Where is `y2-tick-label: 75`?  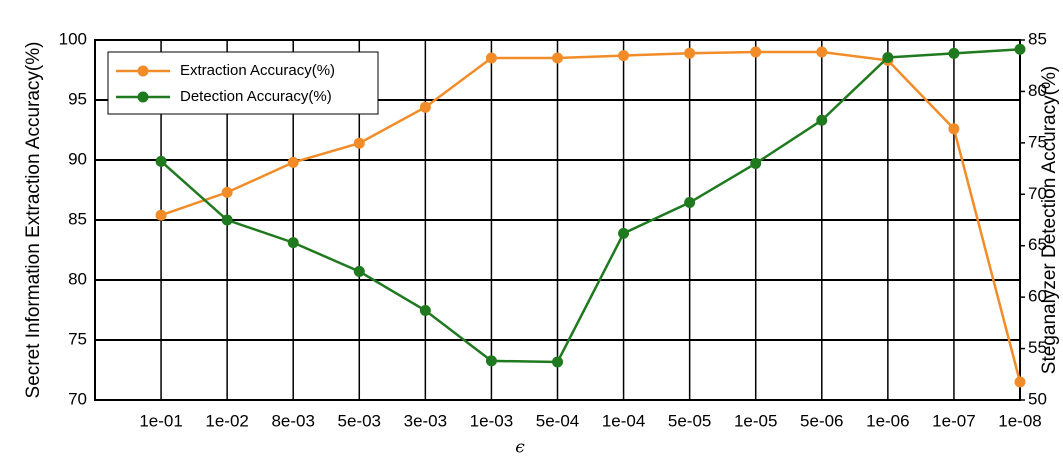
y2-tick-label: 75 is located at coordinates (1037, 141).